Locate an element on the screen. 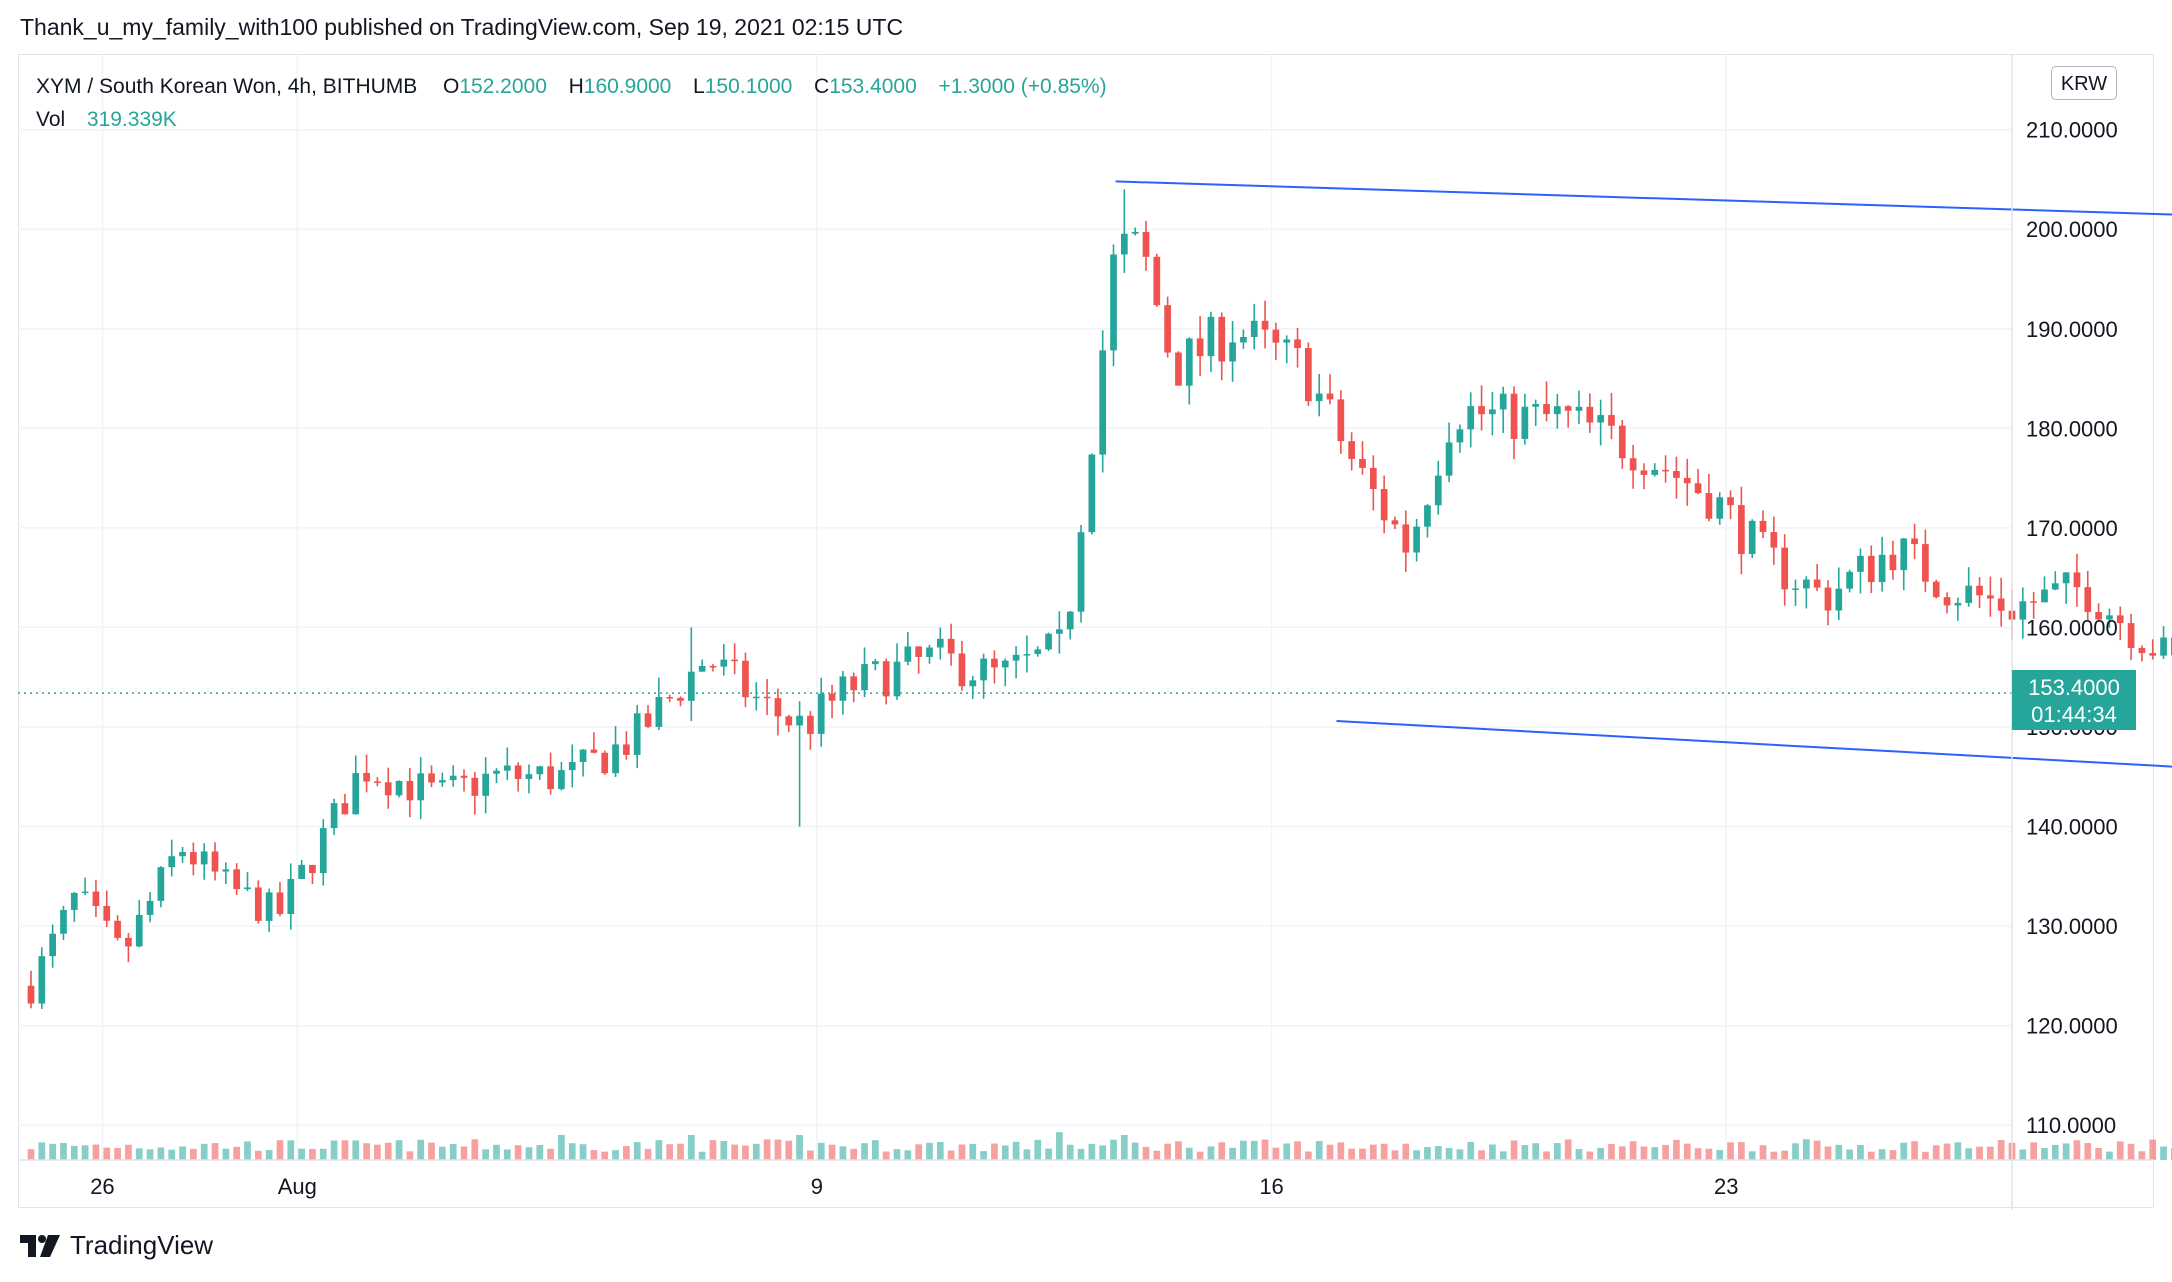  legend-high-value: 160.9000 is located at coordinates (627, 86).